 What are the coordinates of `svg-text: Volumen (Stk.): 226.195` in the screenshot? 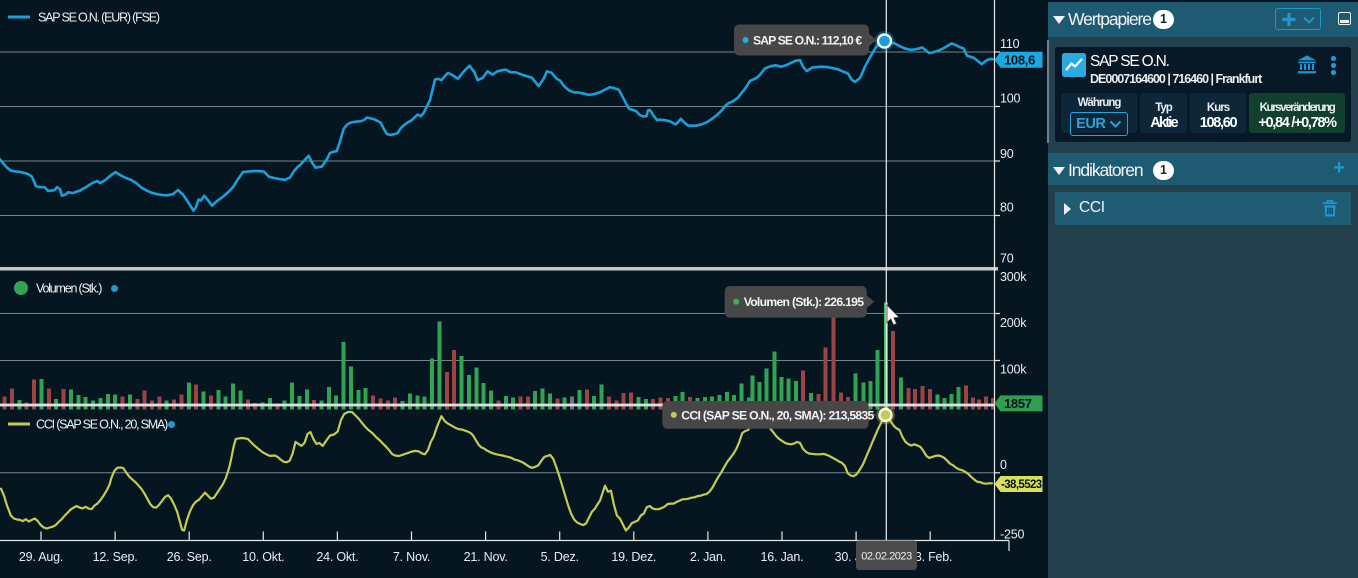 It's located at (804, 302).